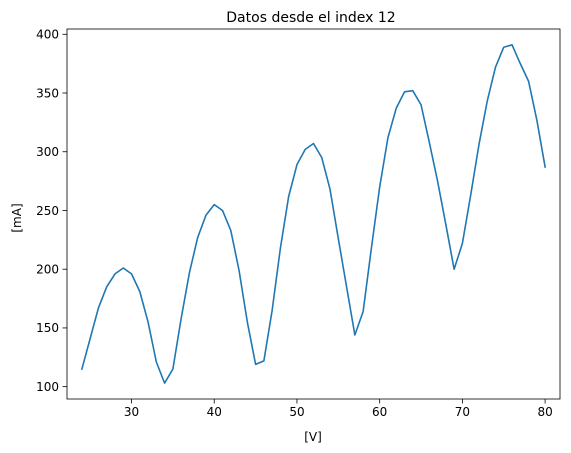  Describe the element at coordinates (310, 18) in the screenshot. I see `chart-title: Datos desde el index 12` at that location.